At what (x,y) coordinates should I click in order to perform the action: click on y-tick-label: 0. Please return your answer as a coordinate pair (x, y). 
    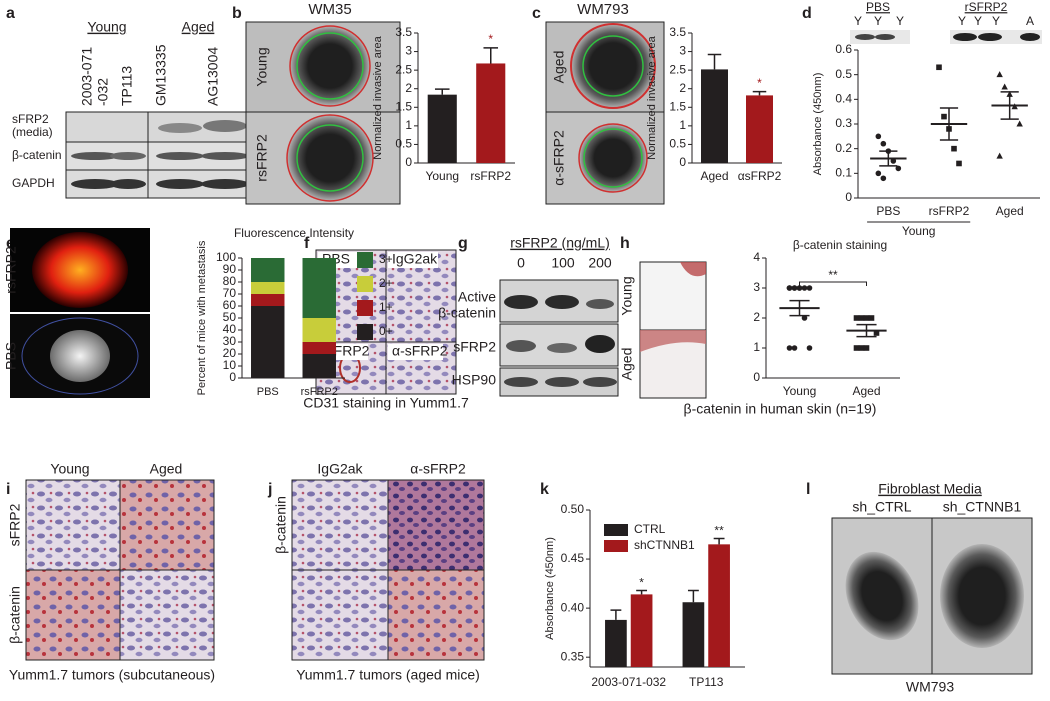
    Looking at the image, I should click on (848, 197).